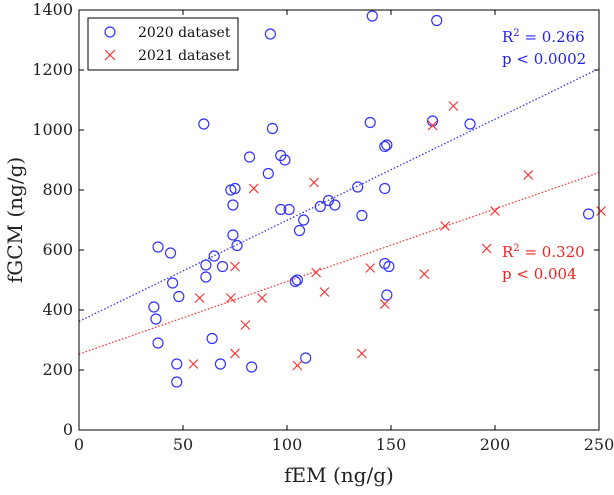 This screenshot has width=614, height=495. I want to click on x-tick-label: 200, so click(495, 444).